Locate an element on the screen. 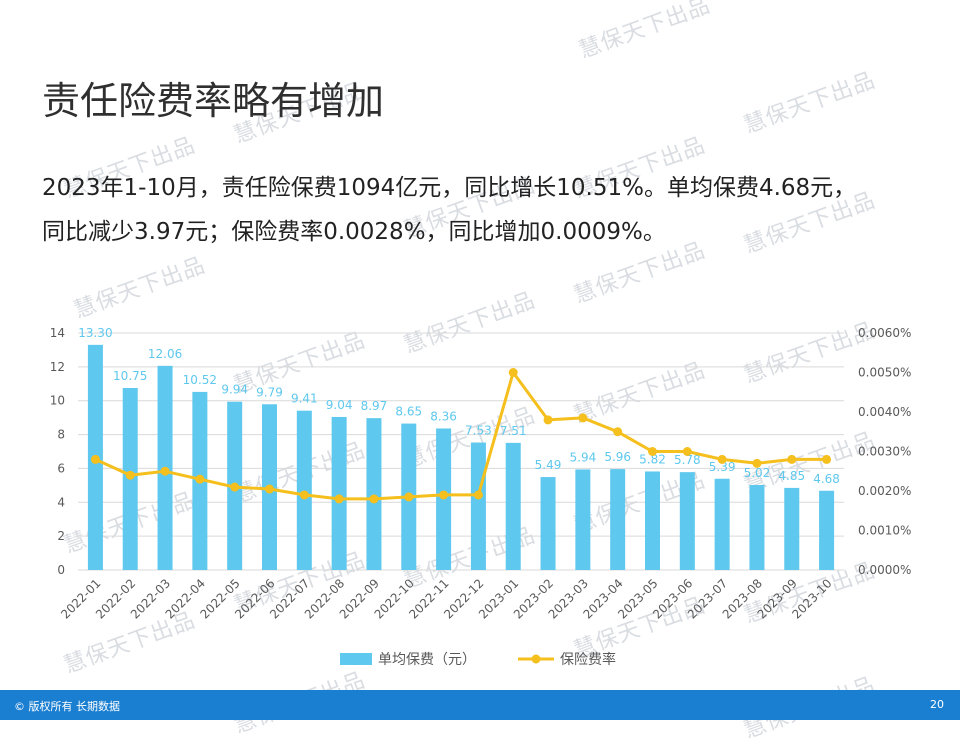  bar-data-label: 8.65 is located at coordinates (408, 412).